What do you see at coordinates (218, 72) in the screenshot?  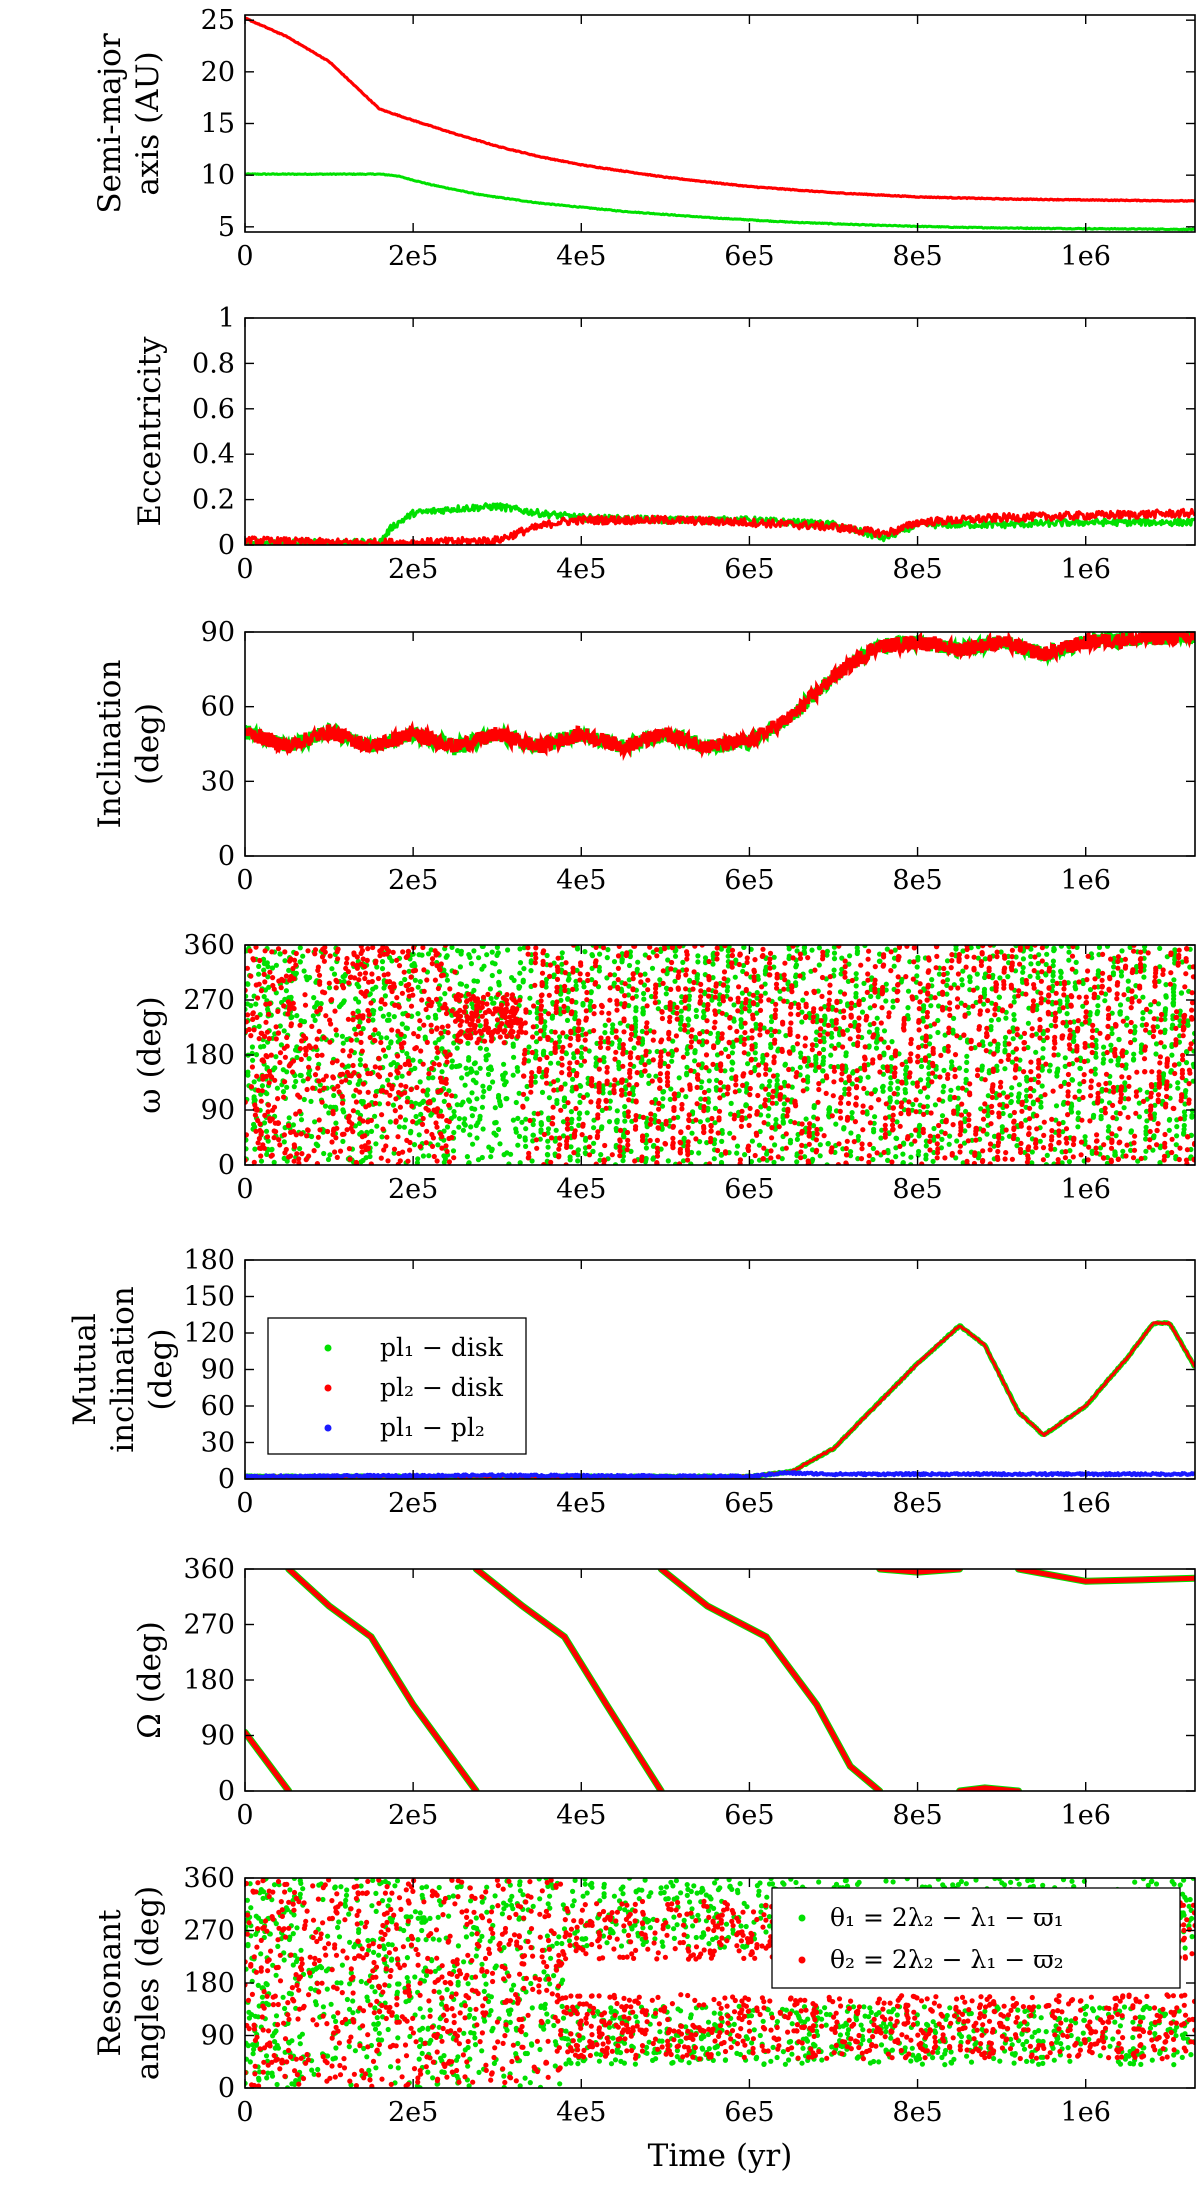 I see `y-tick-label: 20` at bounding box center [218, 72].